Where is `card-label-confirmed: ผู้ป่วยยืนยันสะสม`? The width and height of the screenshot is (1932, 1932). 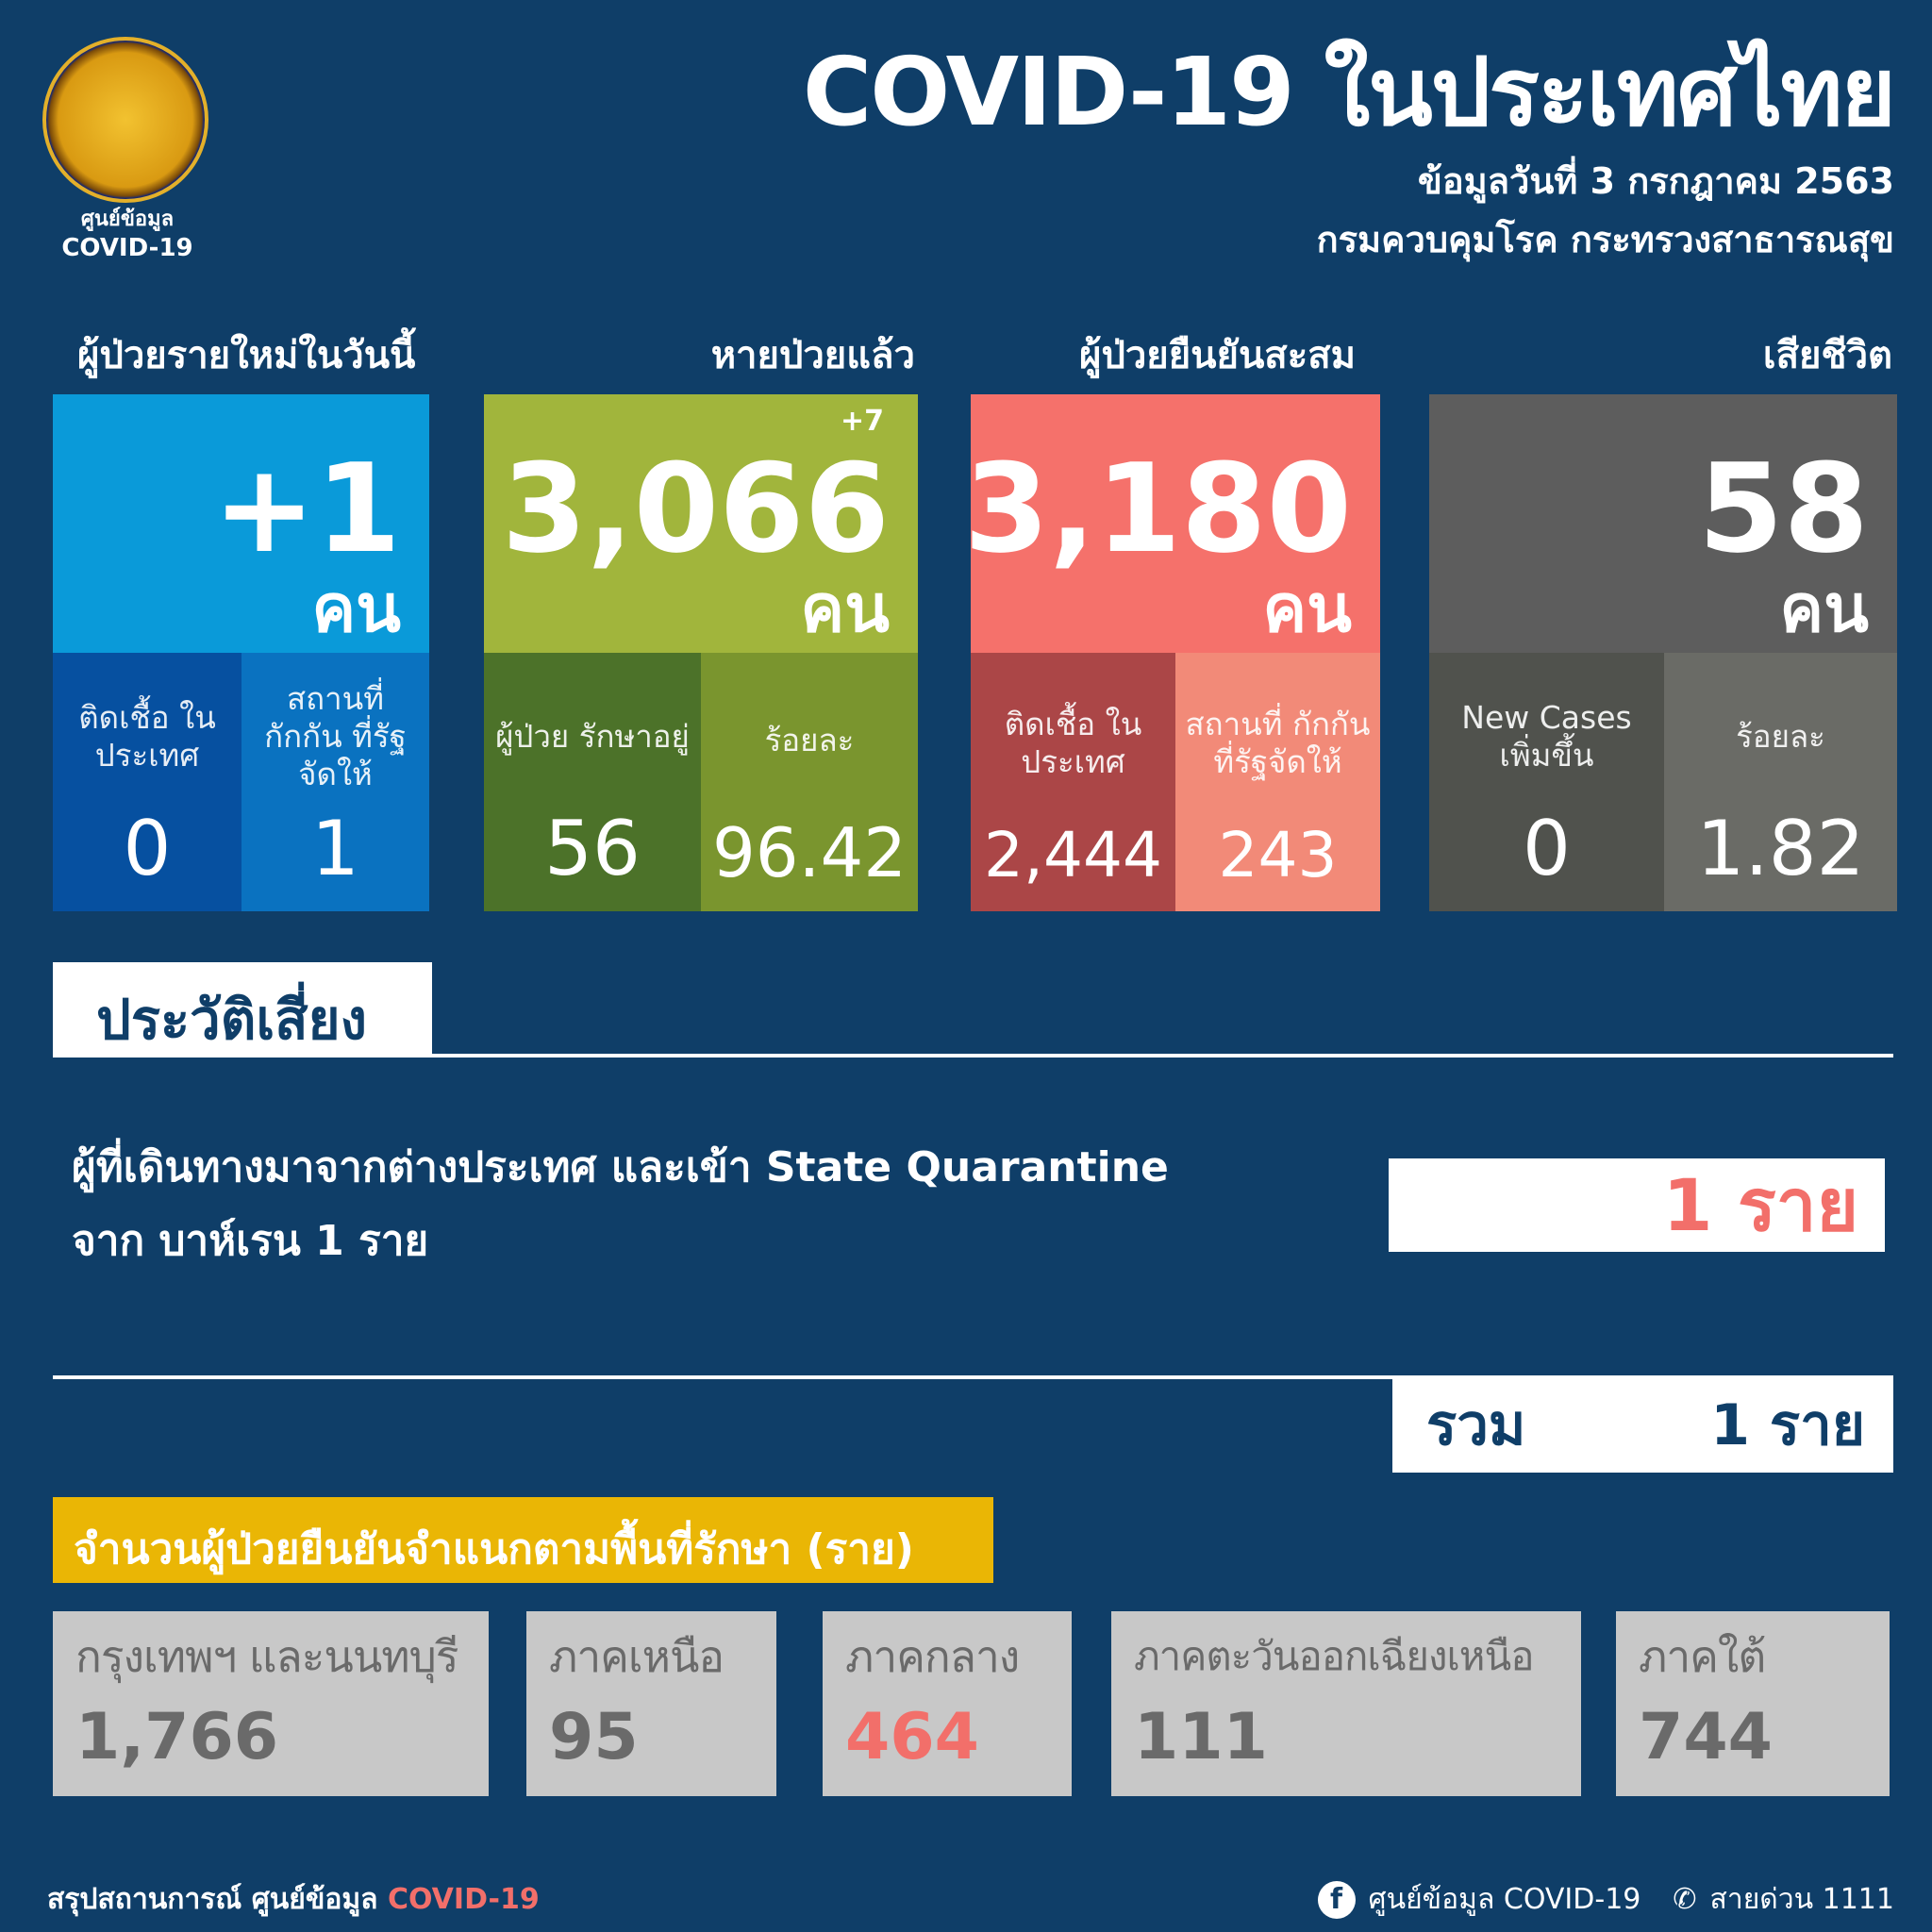
card-label-confirmed: ผู้ป่วยยืนยันสะสม is located at coordinates (1217, 355).